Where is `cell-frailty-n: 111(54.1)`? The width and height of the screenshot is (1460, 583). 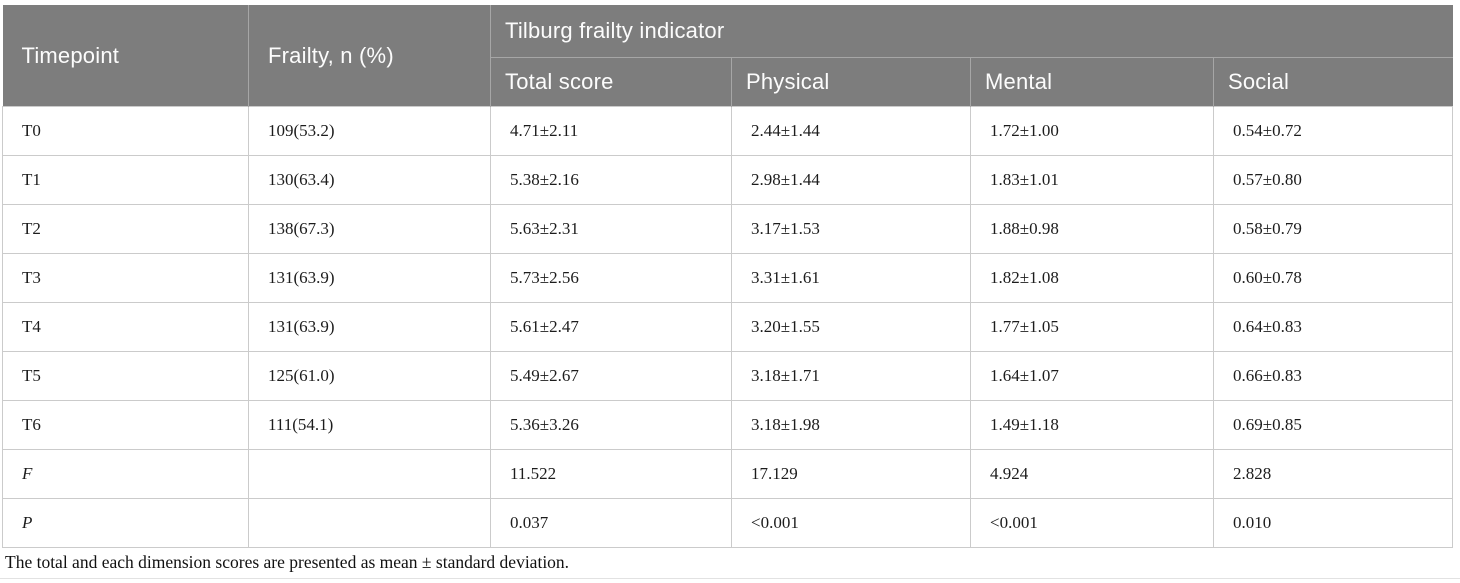 cell-frailty-n: 111(54.1) is located at coordinates (369, 425).